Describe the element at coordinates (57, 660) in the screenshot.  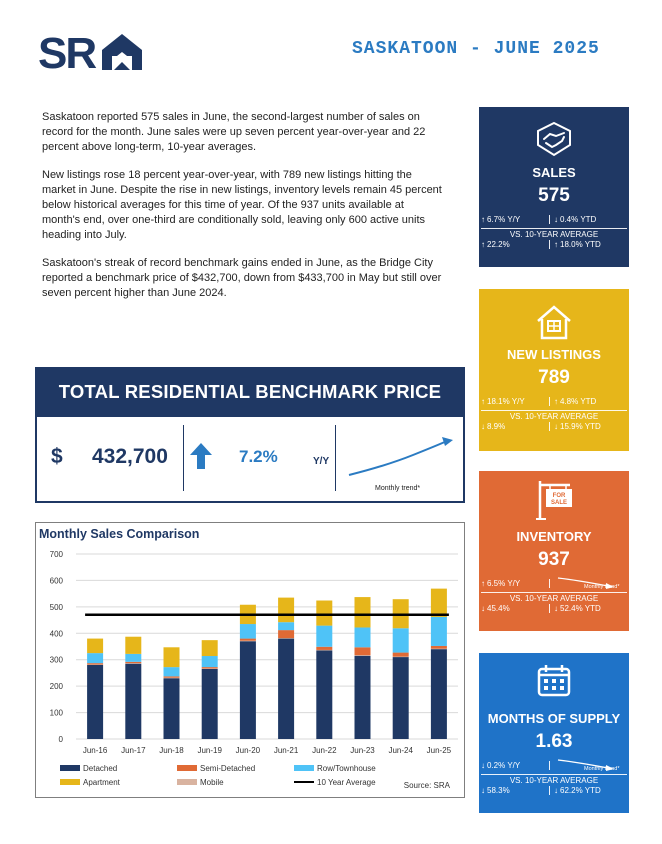
I see `y-tick-label: 300` at that location.